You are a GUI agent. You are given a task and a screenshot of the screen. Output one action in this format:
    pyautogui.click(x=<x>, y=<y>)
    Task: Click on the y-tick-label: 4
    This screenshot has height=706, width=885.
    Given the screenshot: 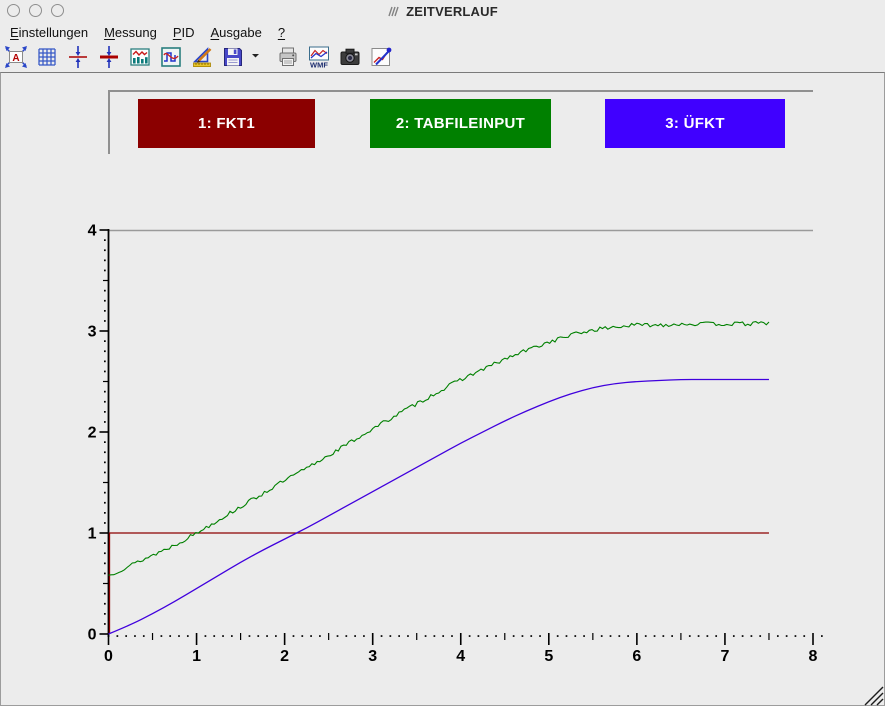 What is the action you would take?
    pyautogui.click(x=92, y=231)
    